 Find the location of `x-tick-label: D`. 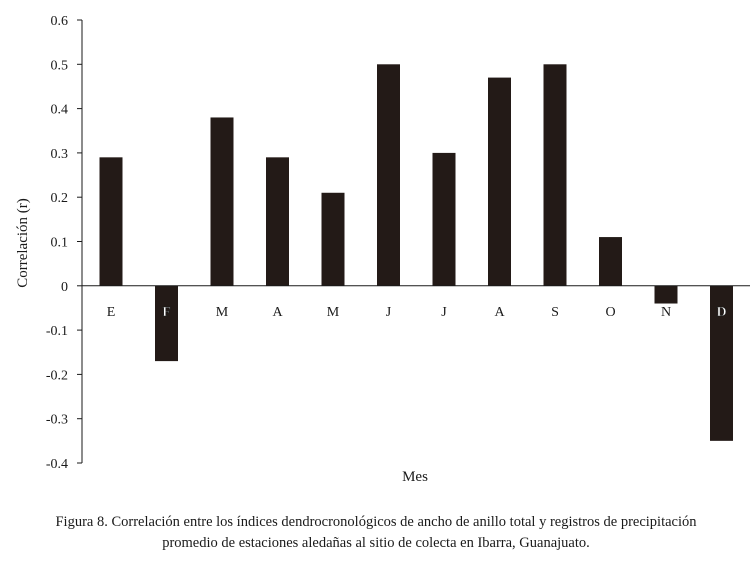

x-tick-label: D is located at coordinates (721, 312).